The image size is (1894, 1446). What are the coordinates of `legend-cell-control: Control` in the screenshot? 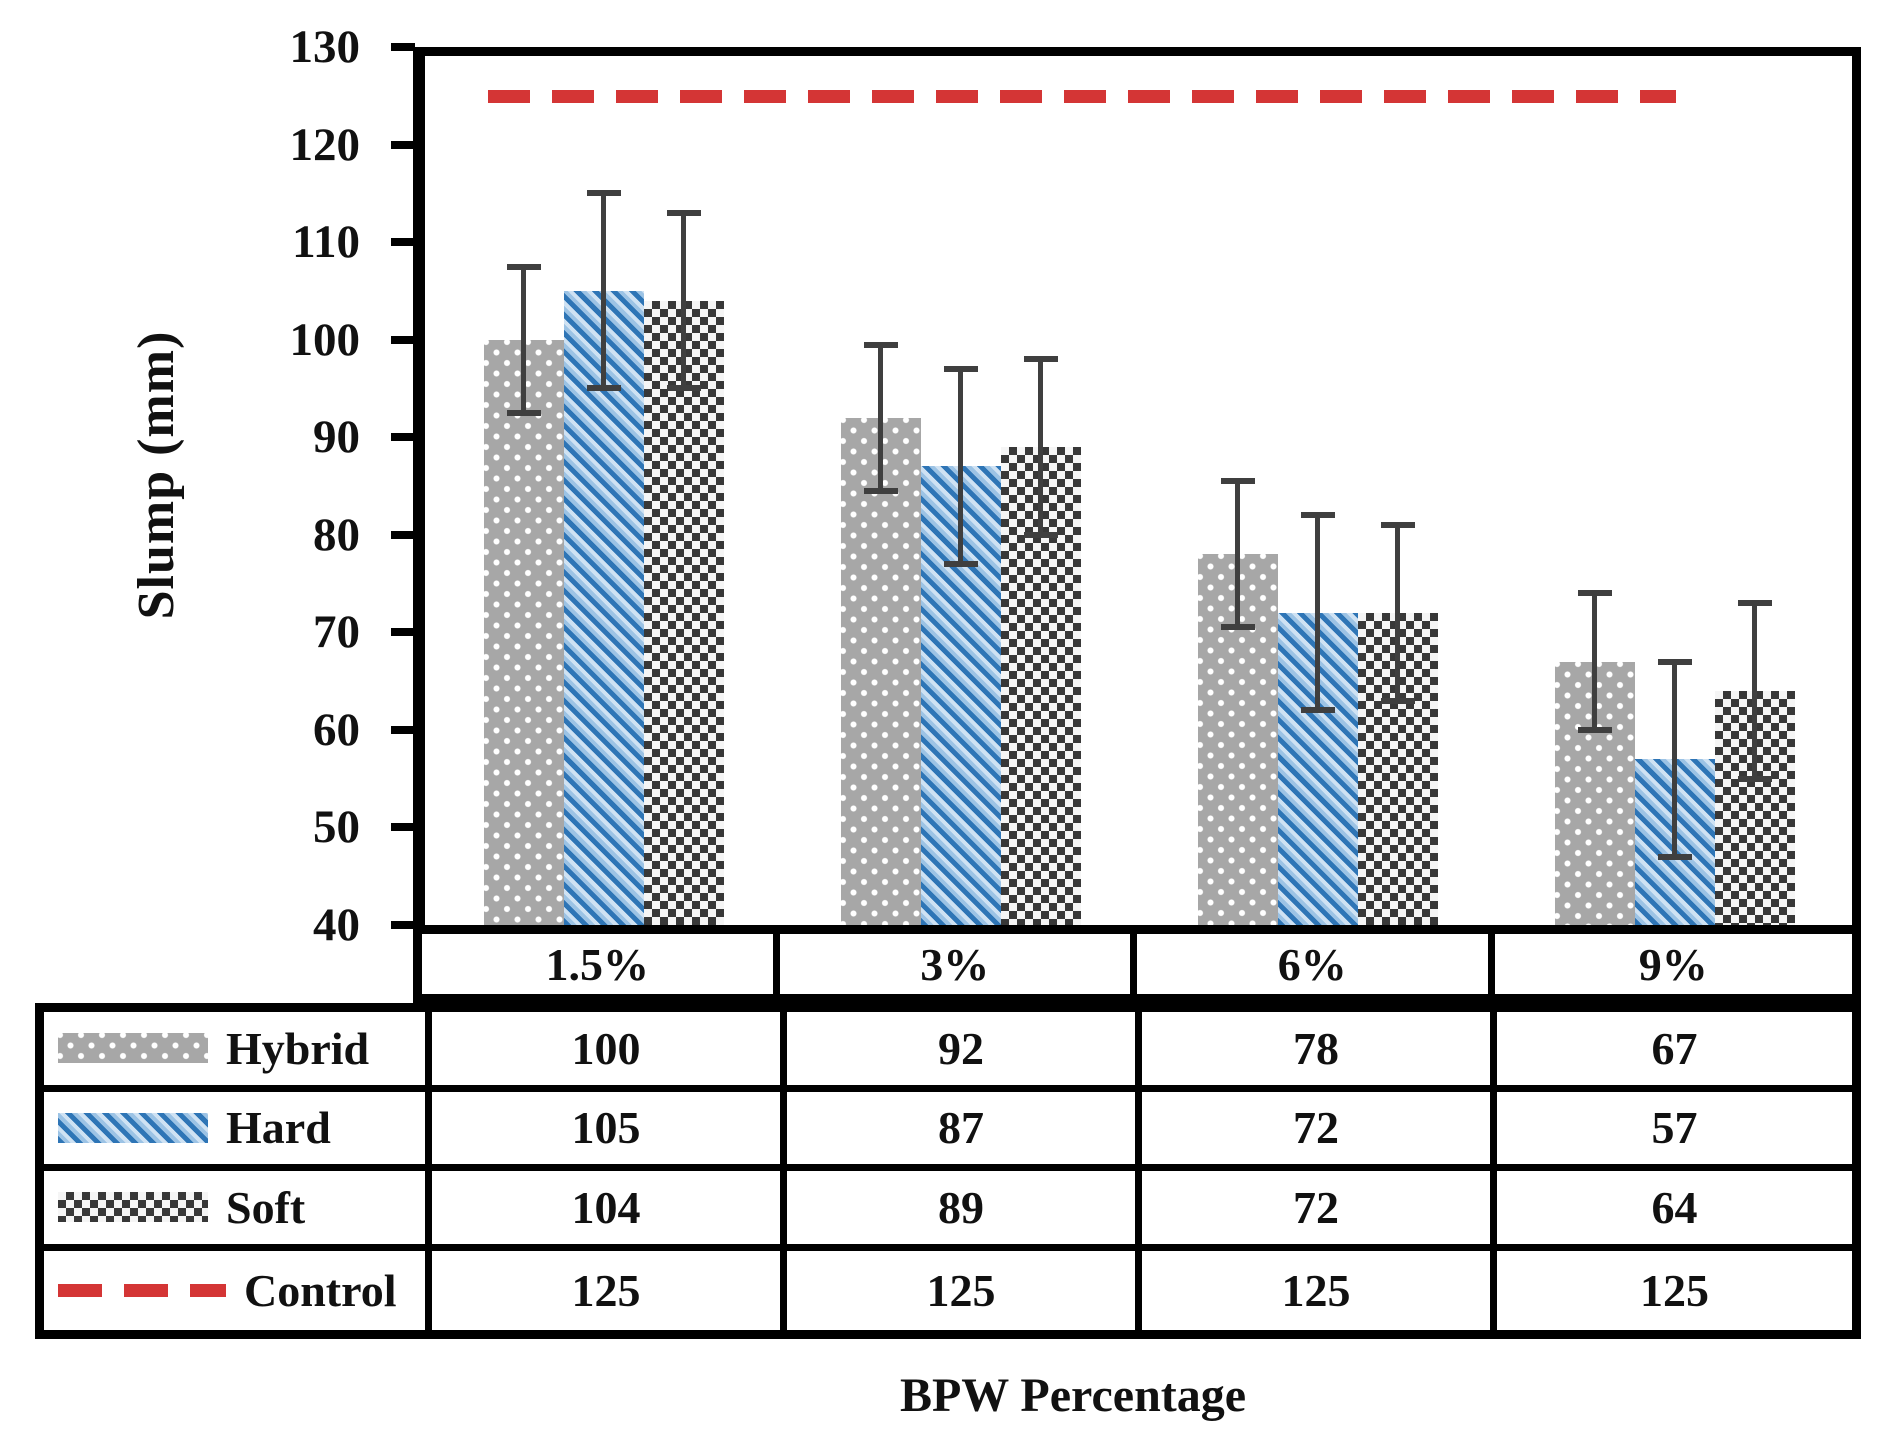 It's located at (238, 1290).